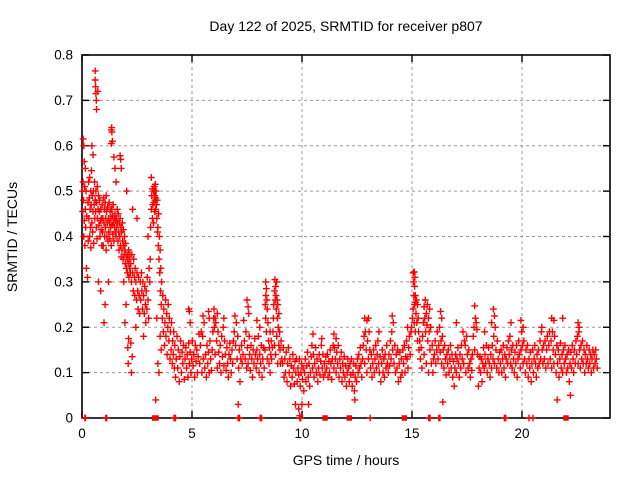 This screenshot has width=640, height=480. Describe the element at coordinates (63, 191) in the screenshot. I see `y-tick-label: 0.5` at that location.